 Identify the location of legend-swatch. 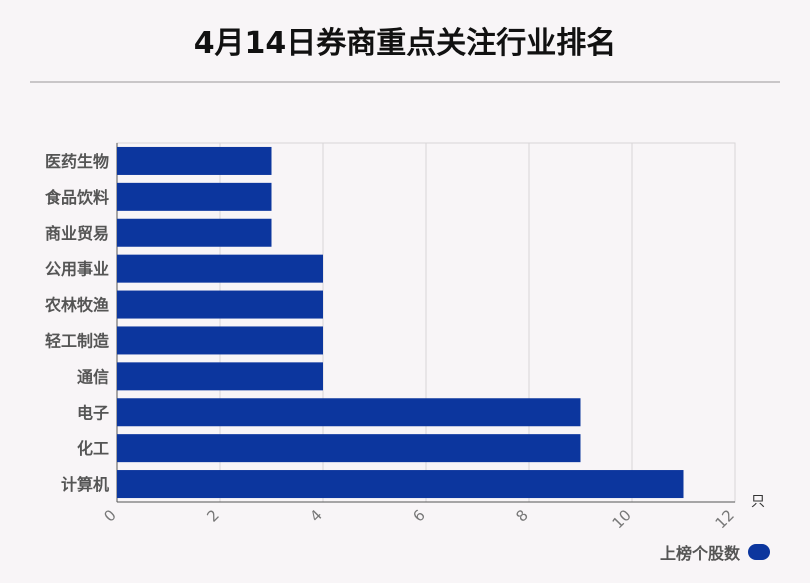
(759, 552).